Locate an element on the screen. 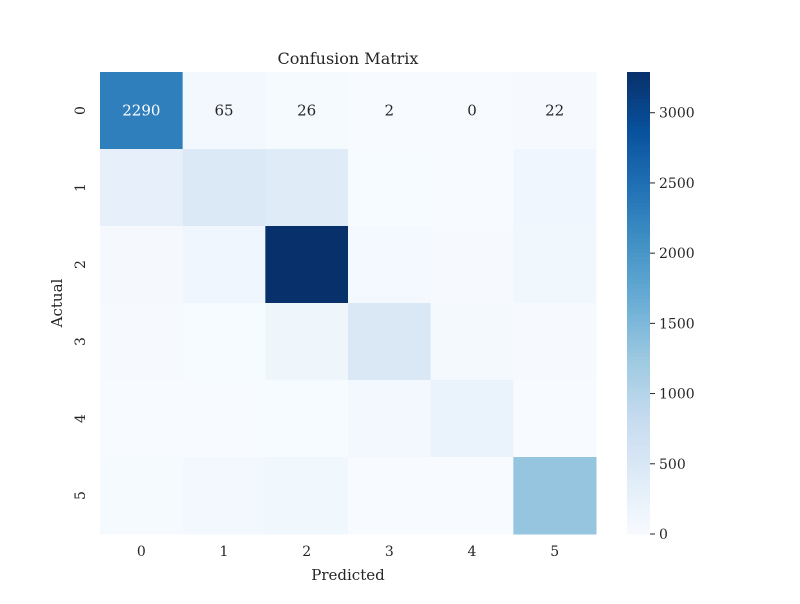 The width and height of the screenshot is (800, 604). y-tick-label: 2 is located at coordinates (81, 264).